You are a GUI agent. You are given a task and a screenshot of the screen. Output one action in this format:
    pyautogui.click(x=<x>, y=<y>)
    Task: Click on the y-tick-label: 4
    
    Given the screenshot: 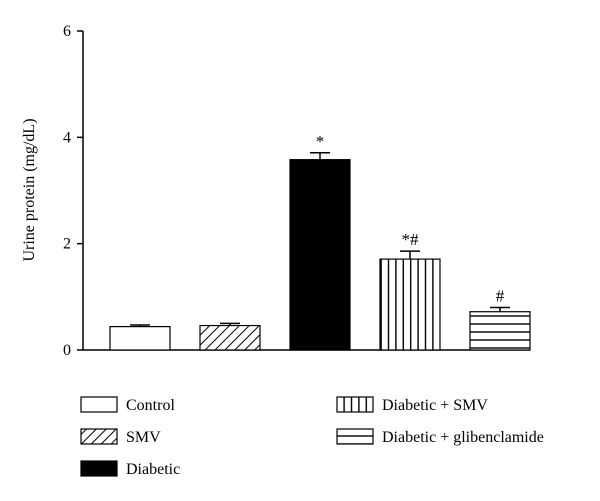 What is the action you would take?
    pyautogui.click(x=67, y=137)
    